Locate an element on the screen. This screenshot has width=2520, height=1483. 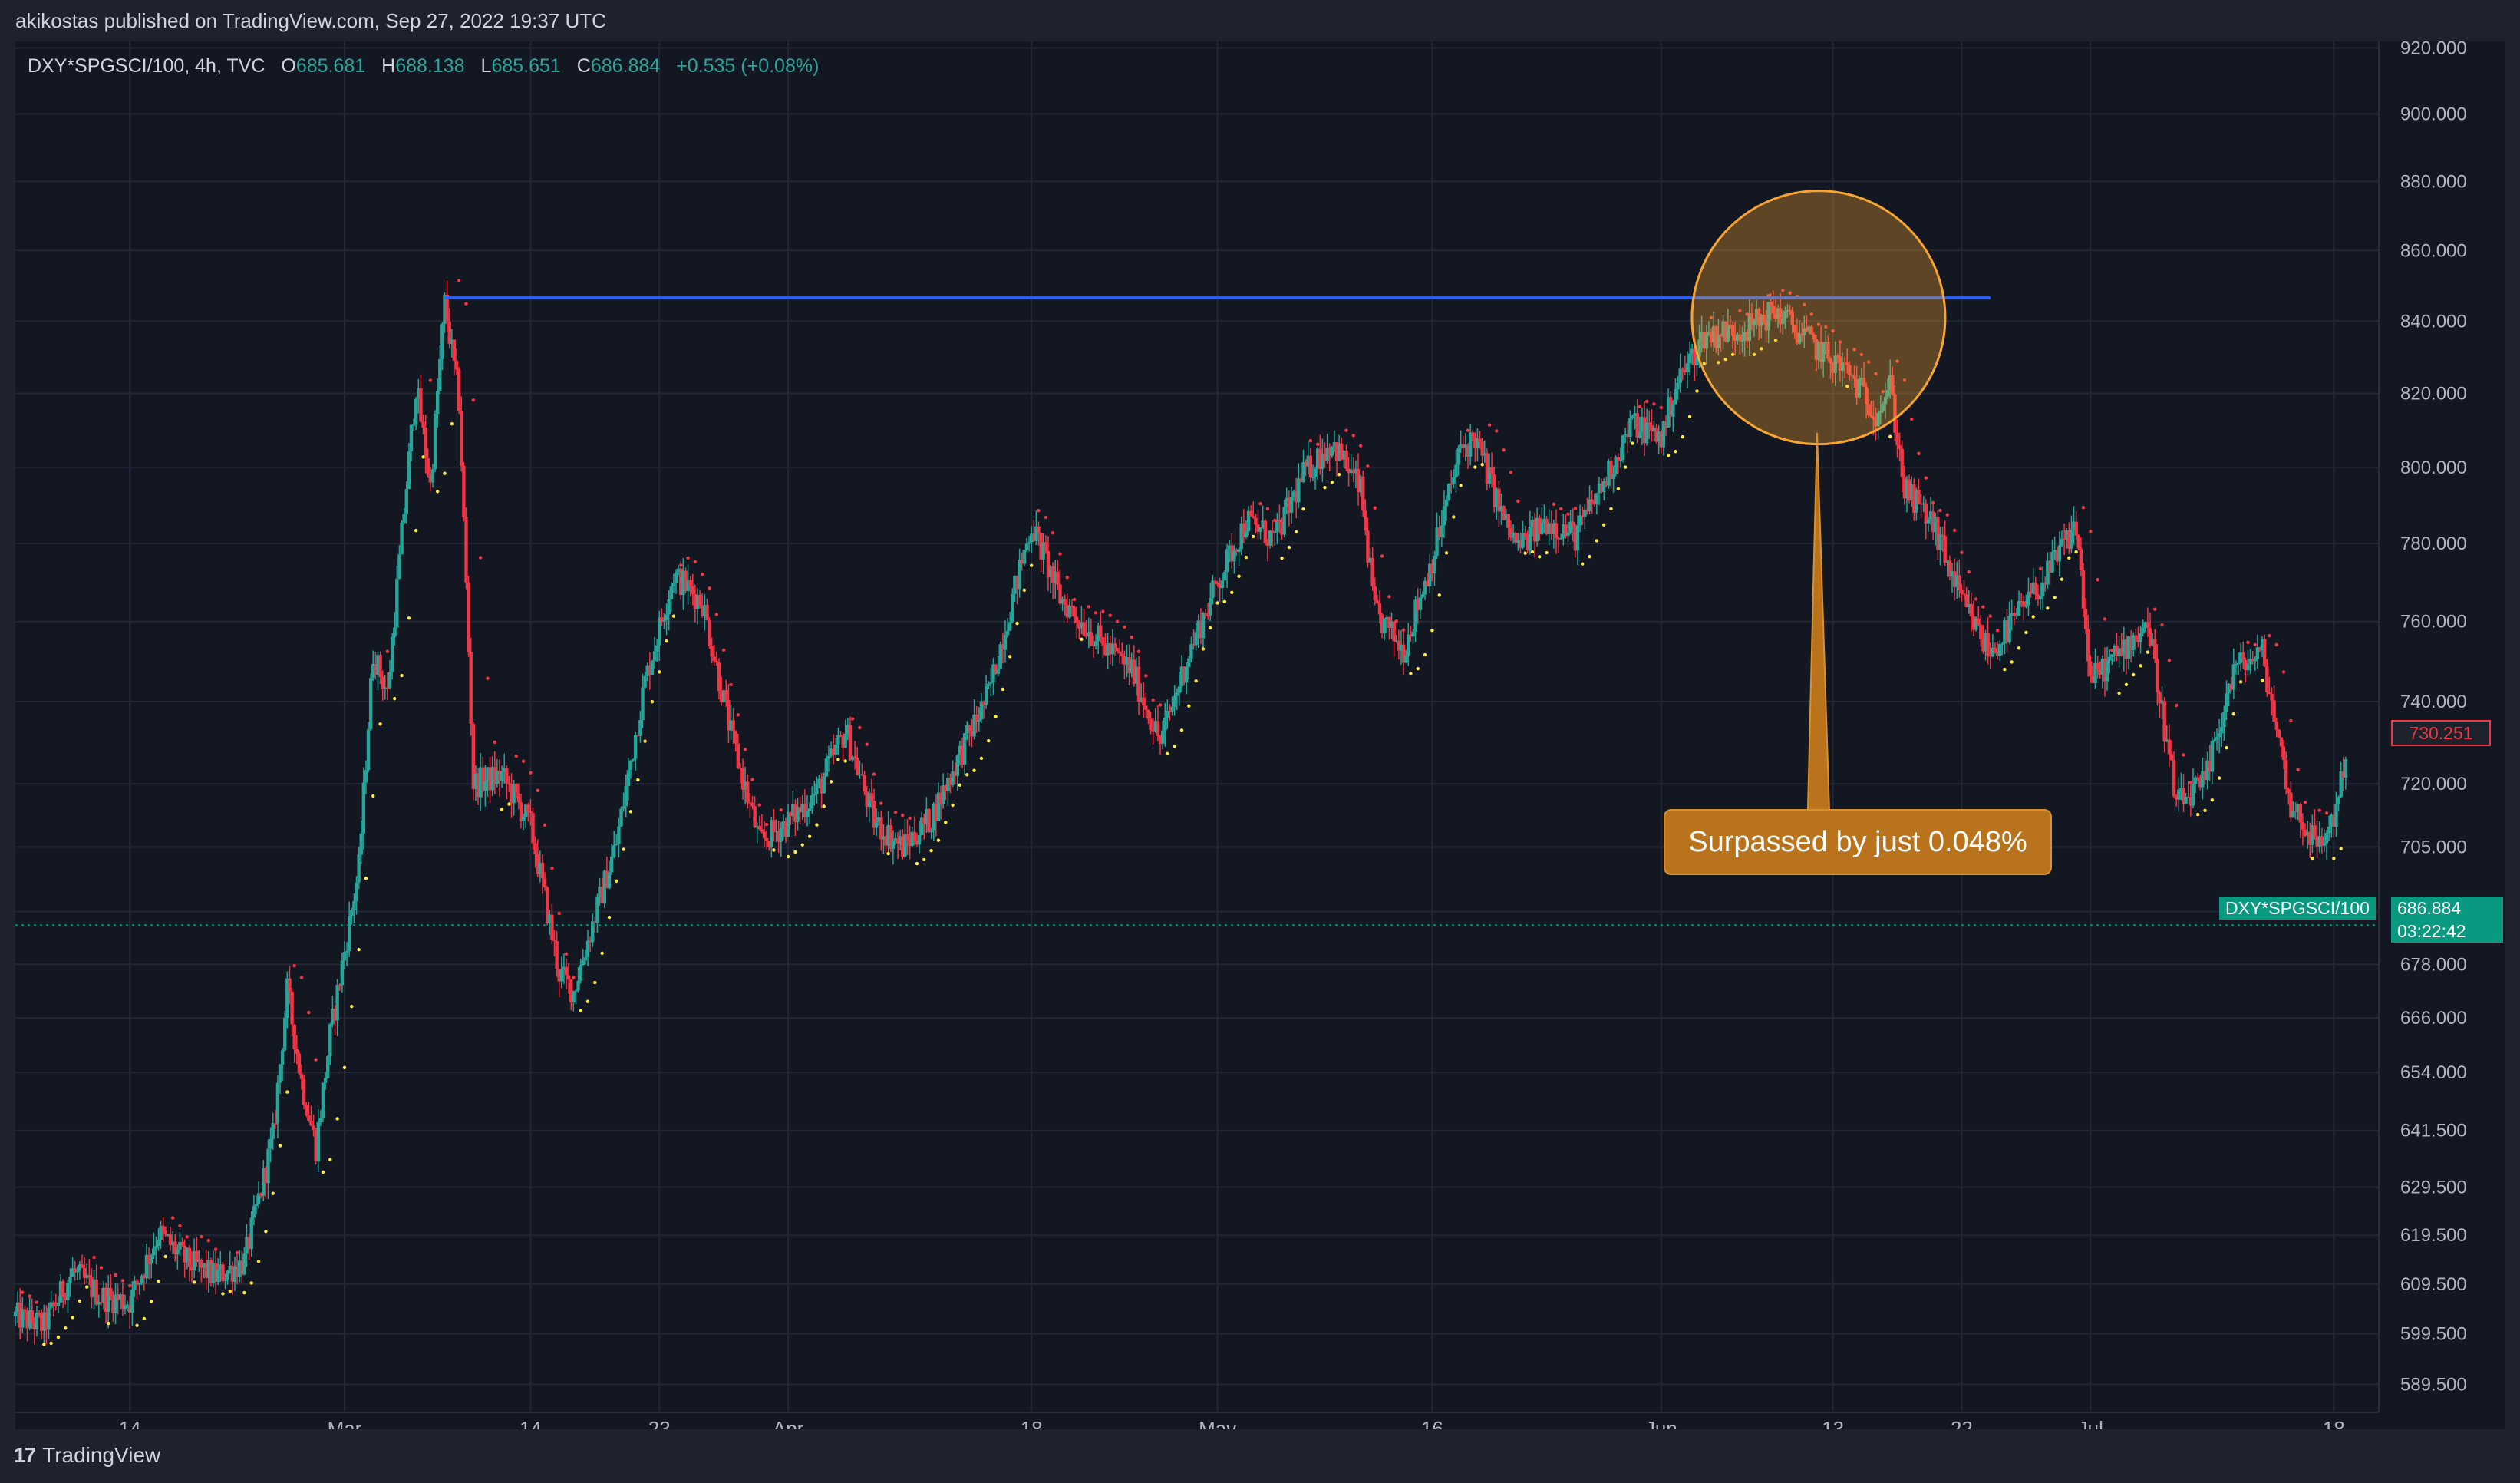
callout-box: Surpassed by just 0.048% is located at coordinates (1858, 842).